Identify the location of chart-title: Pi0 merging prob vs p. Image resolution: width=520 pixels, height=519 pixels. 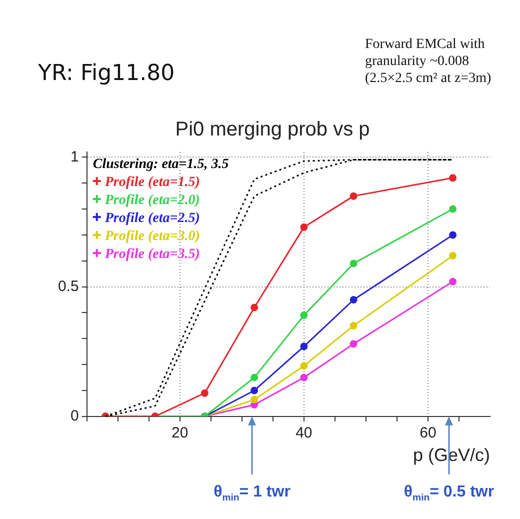
(272, 129).